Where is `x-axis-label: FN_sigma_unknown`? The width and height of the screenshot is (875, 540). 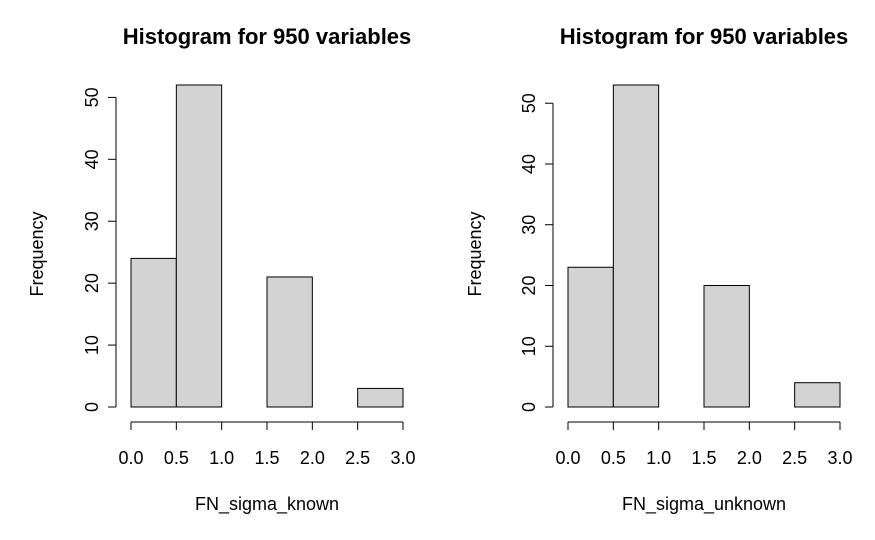
x-axis-label: FN_sigma_unknown is located at coordinates (704, 504).